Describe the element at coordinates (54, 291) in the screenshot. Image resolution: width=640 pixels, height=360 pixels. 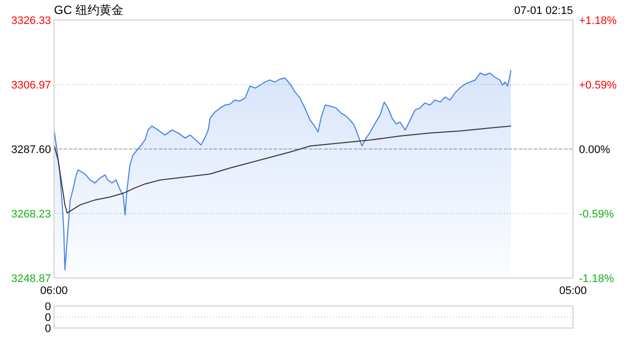
I see `x-tick-label: 06:00` at that location.